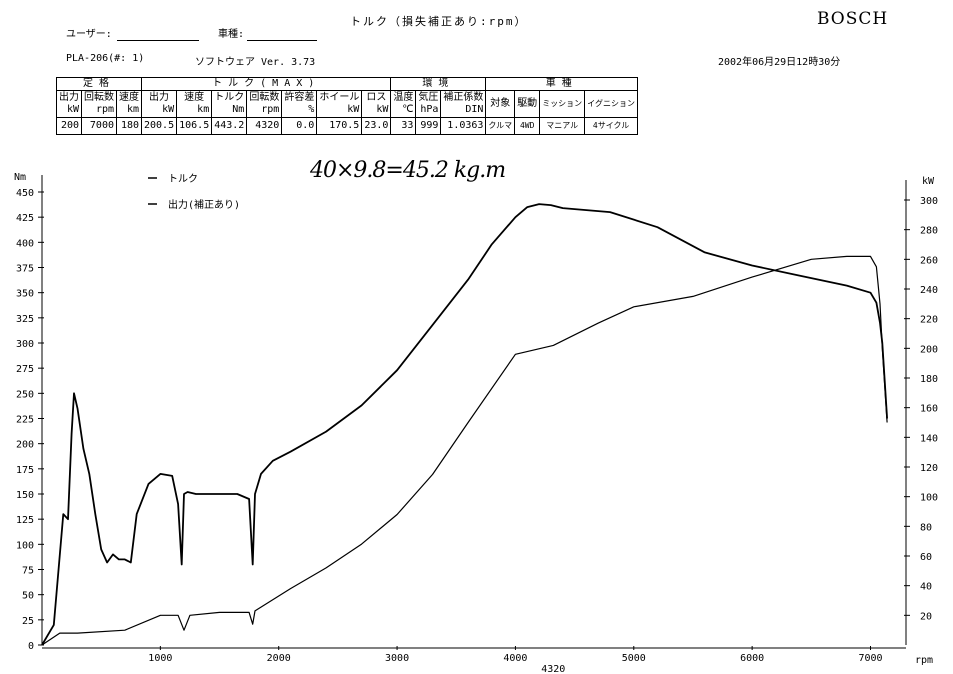 The image size is (953, 674). Describe the element at coordinates (25, 319) in the screenshot. I see `left-tick-label: 325` at that location.